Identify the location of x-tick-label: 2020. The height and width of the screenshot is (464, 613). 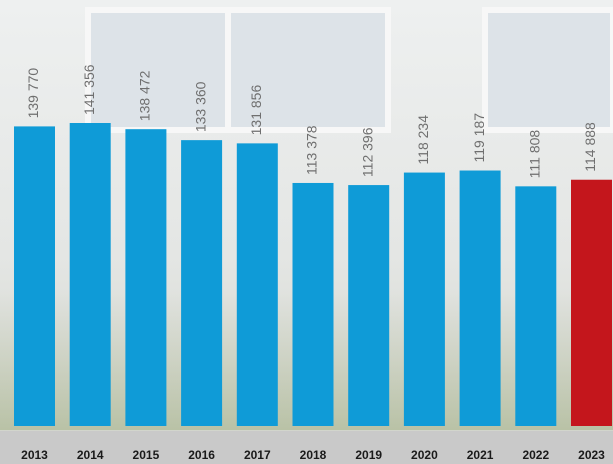
(424, 455).